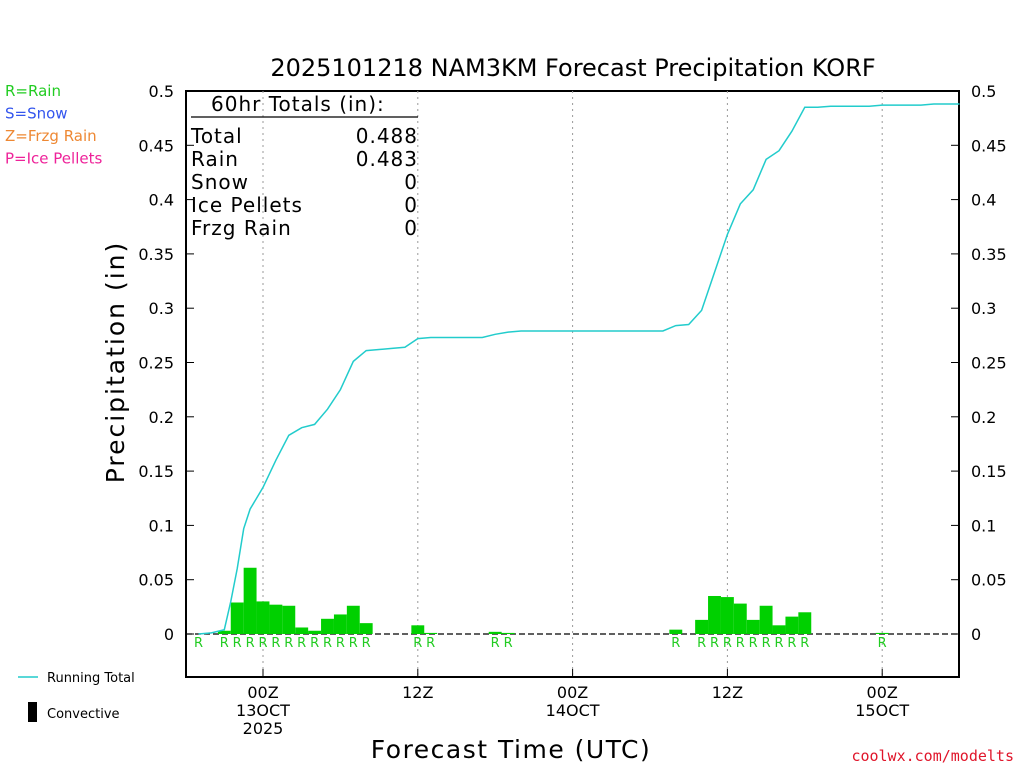  I want to click on x-tick-label: 14OCT, so click(573, 710).